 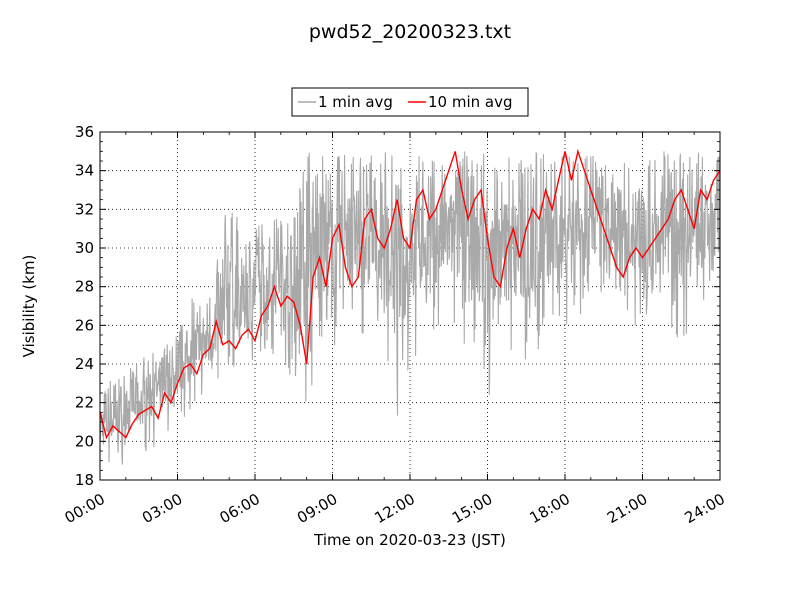 What do you see at coordinates (409, 540) in the screenshot?
I see `x-axis-label: Time on 2020-03-23 (JST)` at bounding box center [409, 540].